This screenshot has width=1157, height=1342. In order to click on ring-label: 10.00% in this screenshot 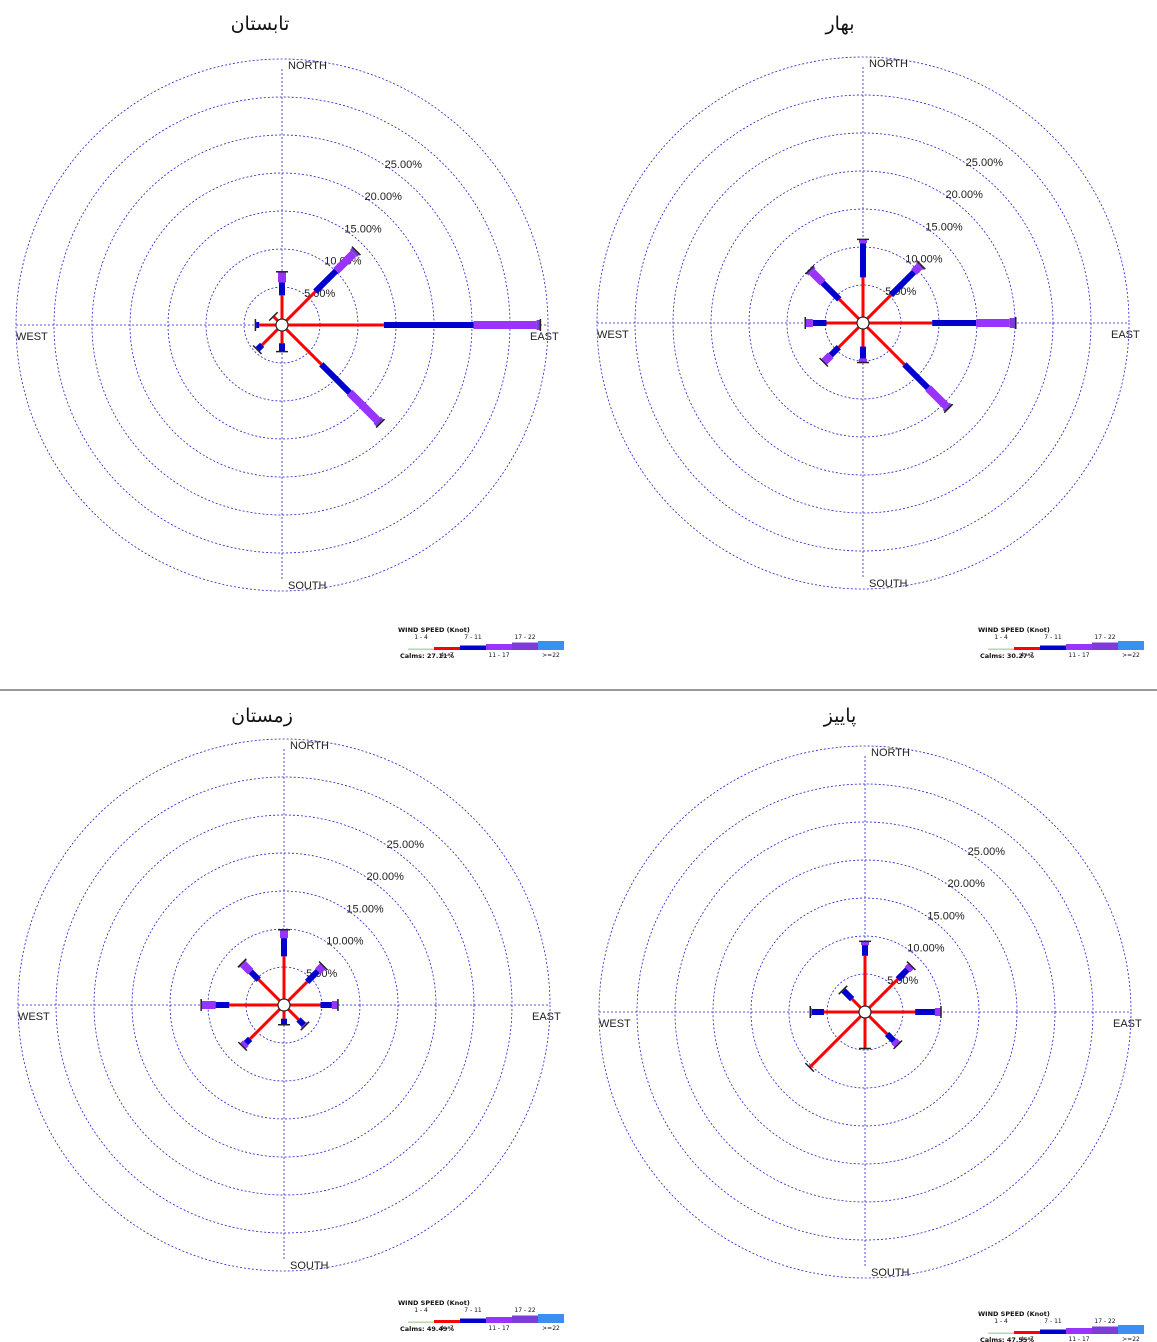, I will do `click(924, 260)`.